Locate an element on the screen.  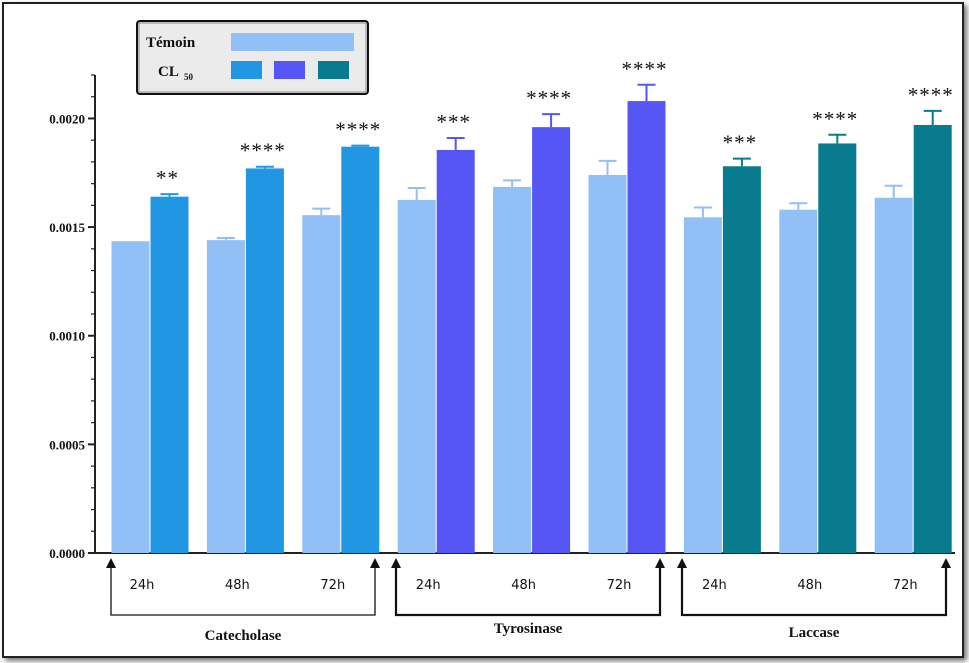
y-tick-label: 0.0015 is located at coordinates (67, 227).